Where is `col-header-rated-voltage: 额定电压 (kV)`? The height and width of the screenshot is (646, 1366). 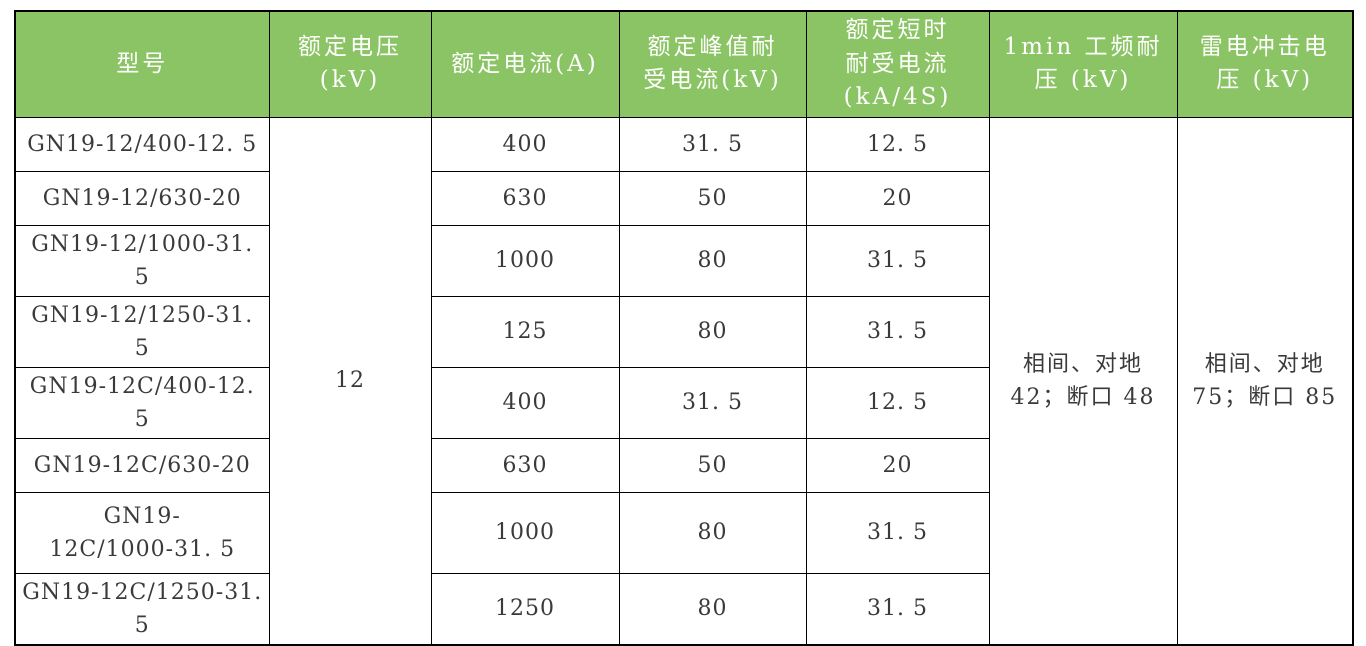 col-header-rated-voltage: 额定电压 (kV) is located at coordinates (350, 64).